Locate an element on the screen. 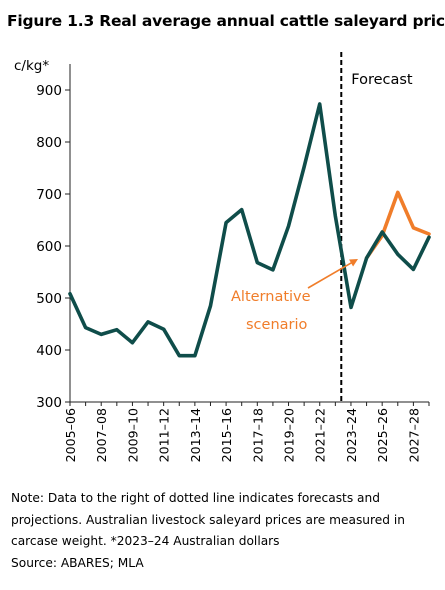 The image size is (445, 590). x-tick-label: 2023–24 is located at coordinates (351, 435).